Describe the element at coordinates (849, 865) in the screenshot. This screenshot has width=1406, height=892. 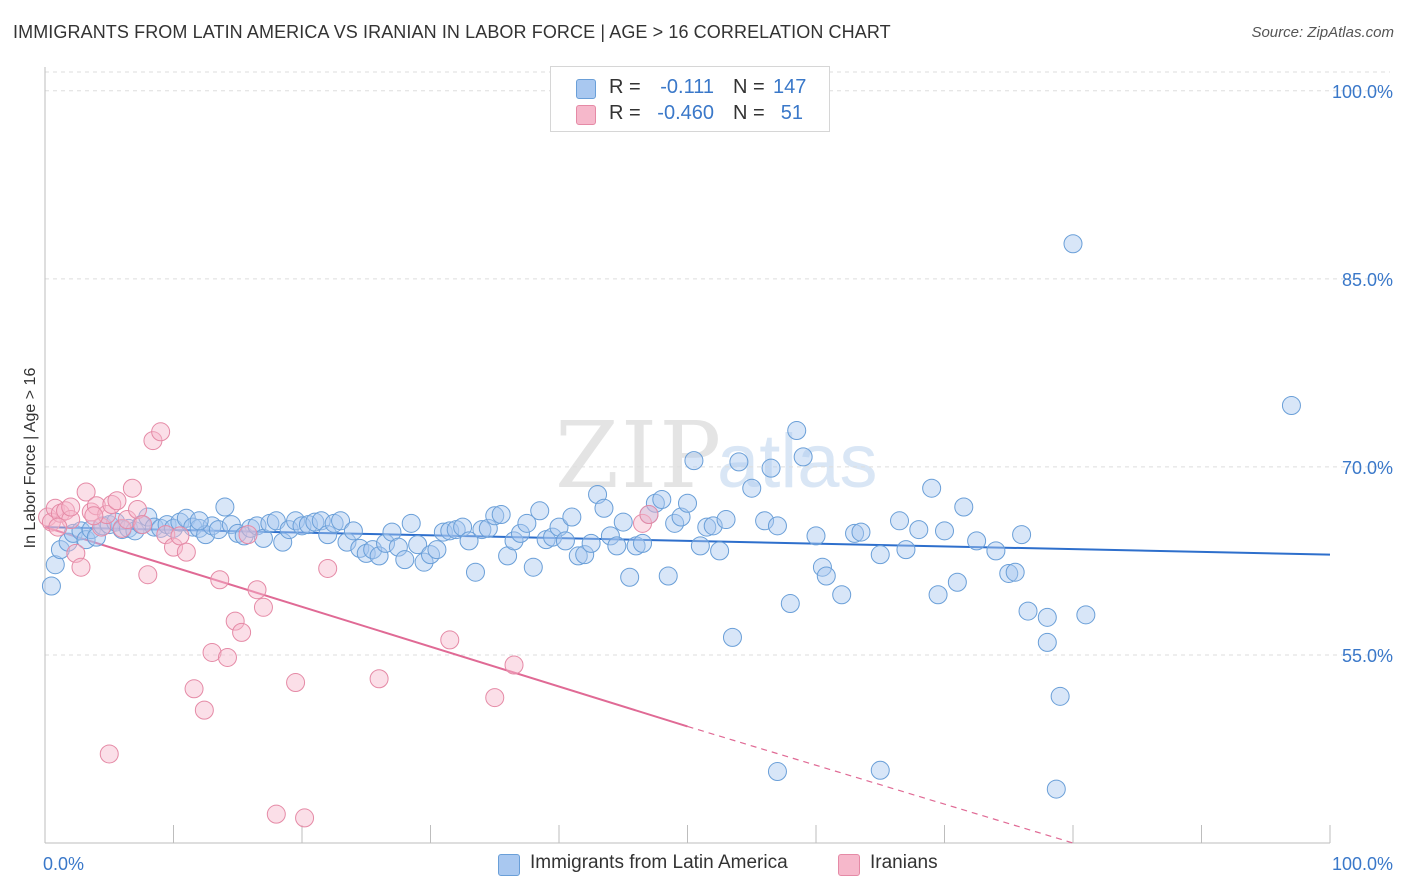
I see `legend-swatch-pink` at that location.